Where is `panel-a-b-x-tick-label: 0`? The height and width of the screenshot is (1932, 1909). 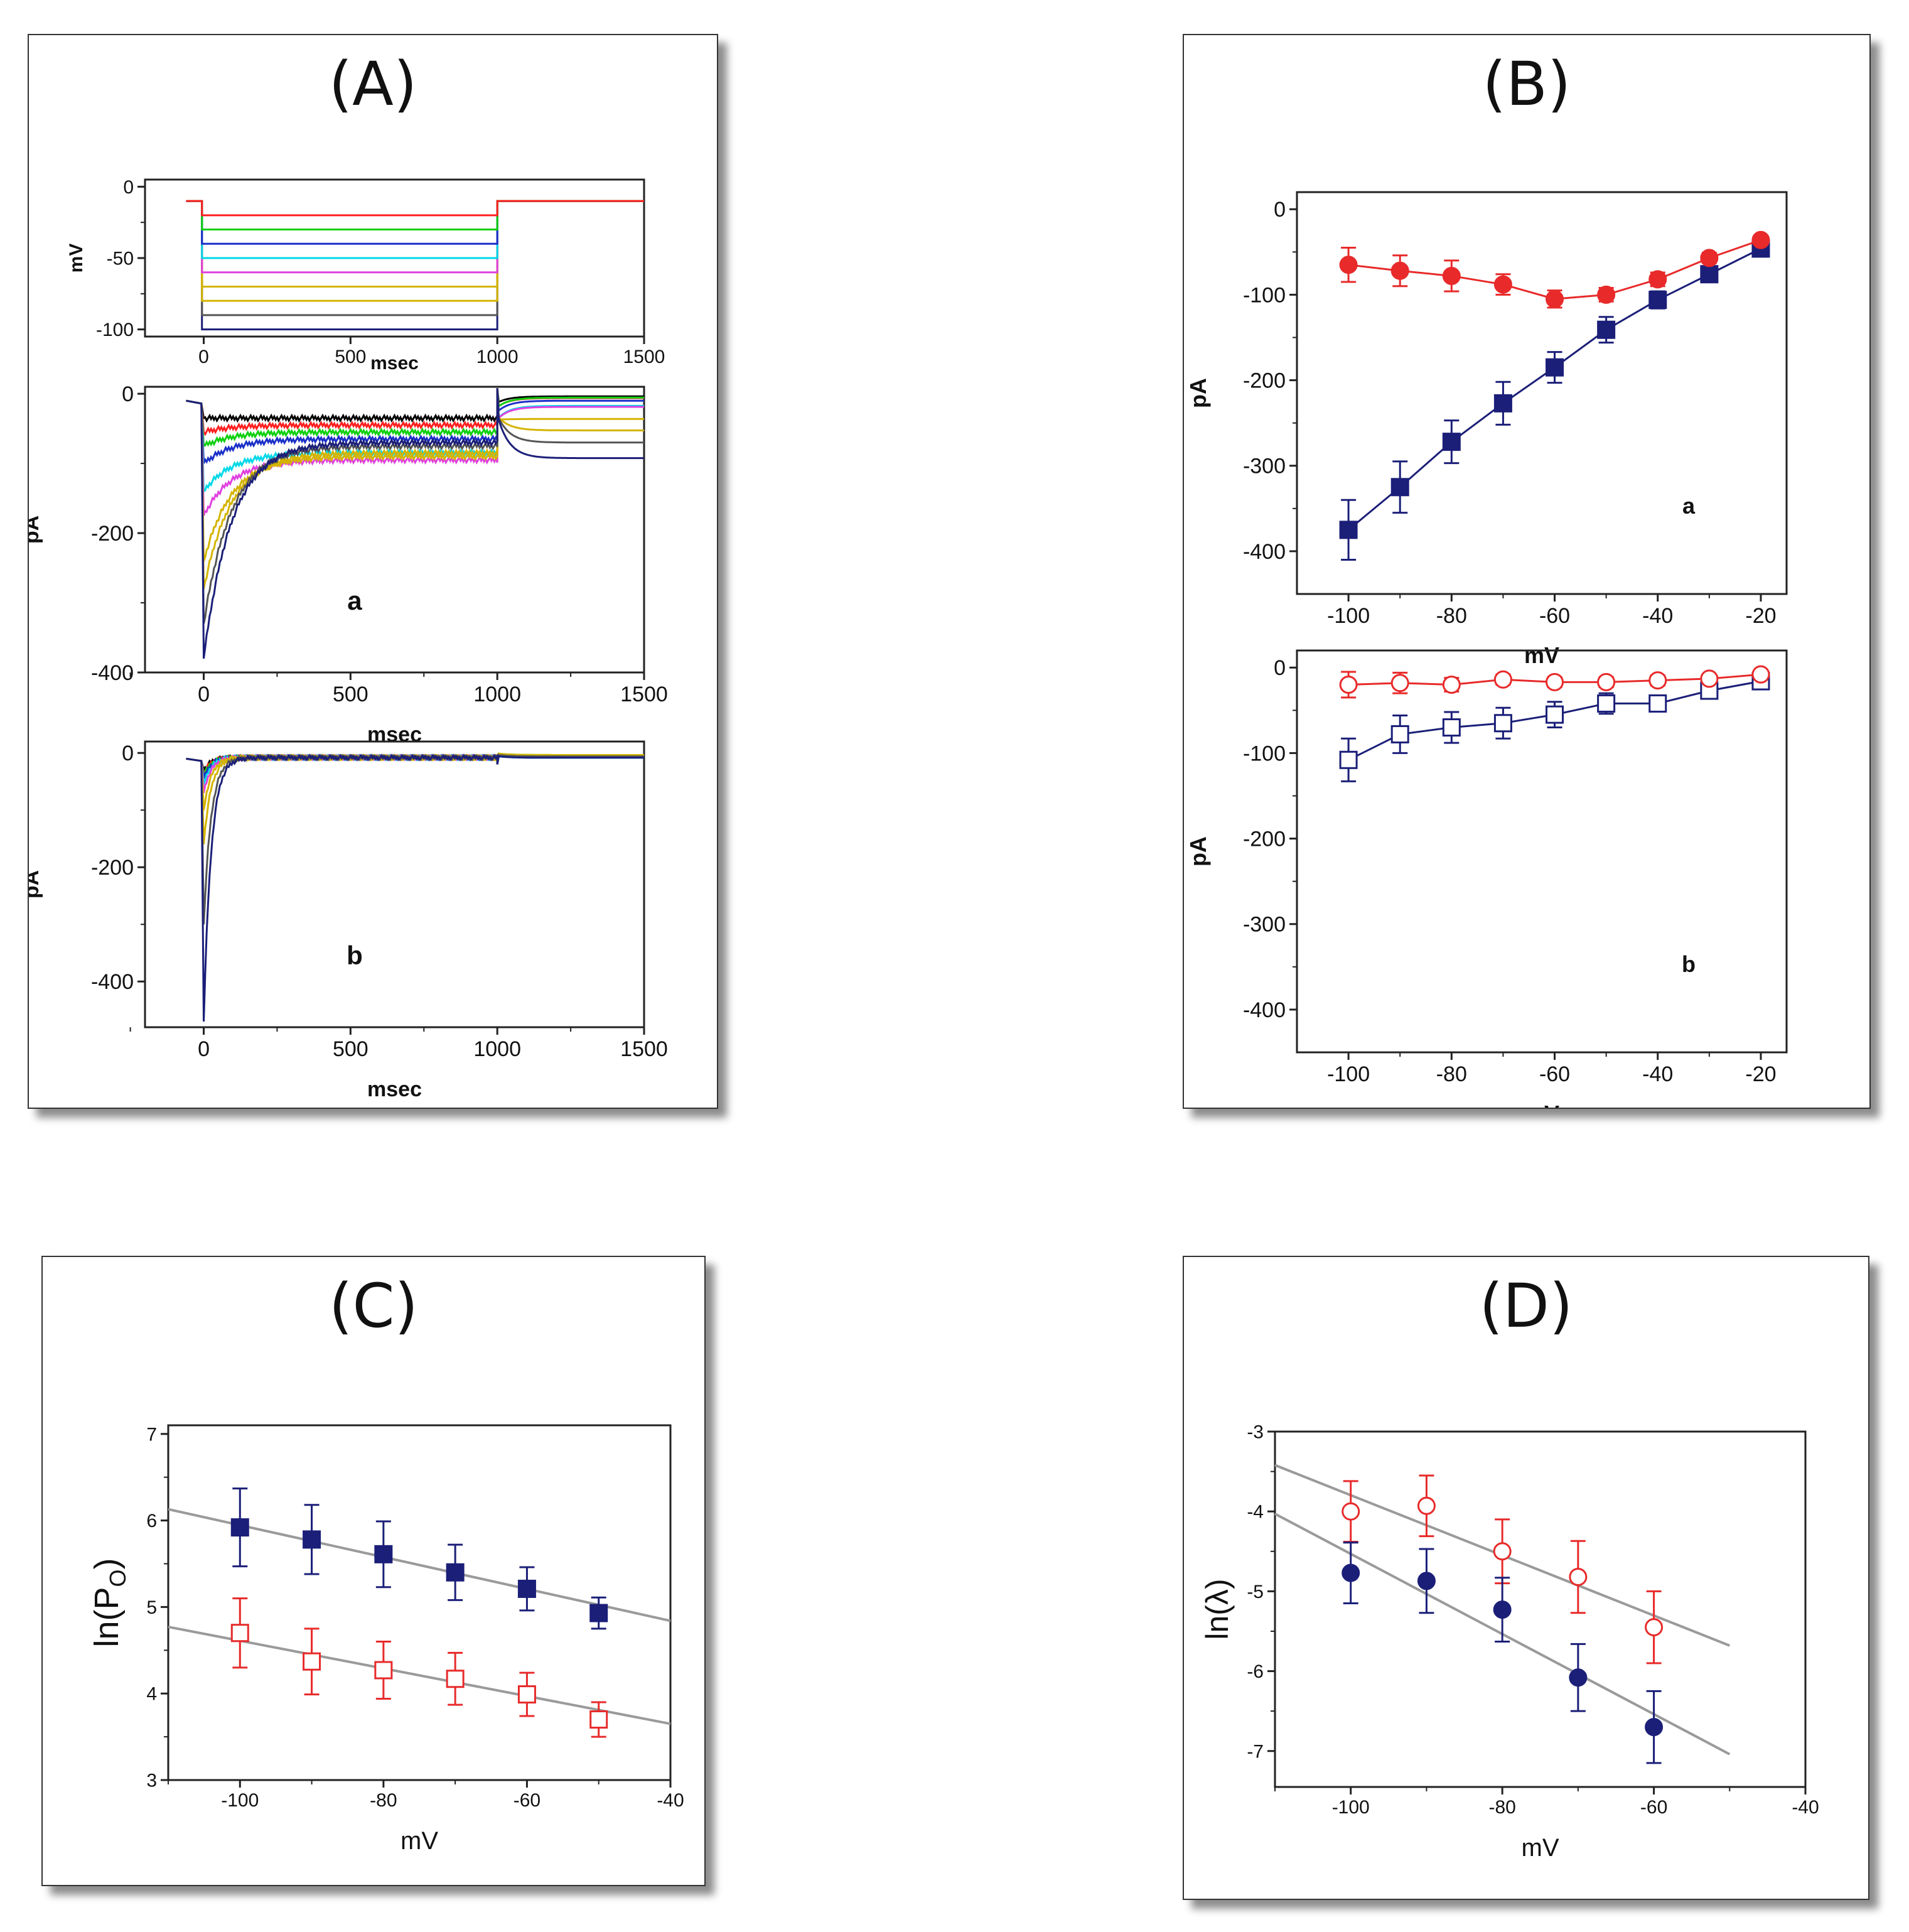
panel-a-b-x-tick-label: 0 is located at coordinates (204, 1049).